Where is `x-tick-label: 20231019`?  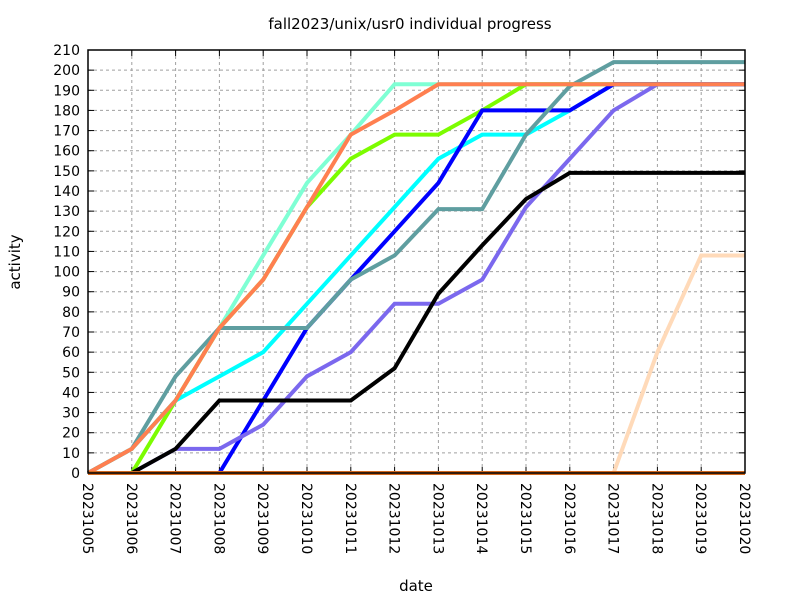
x-tick-label: 20231019 is located at coordinates (700, 518).